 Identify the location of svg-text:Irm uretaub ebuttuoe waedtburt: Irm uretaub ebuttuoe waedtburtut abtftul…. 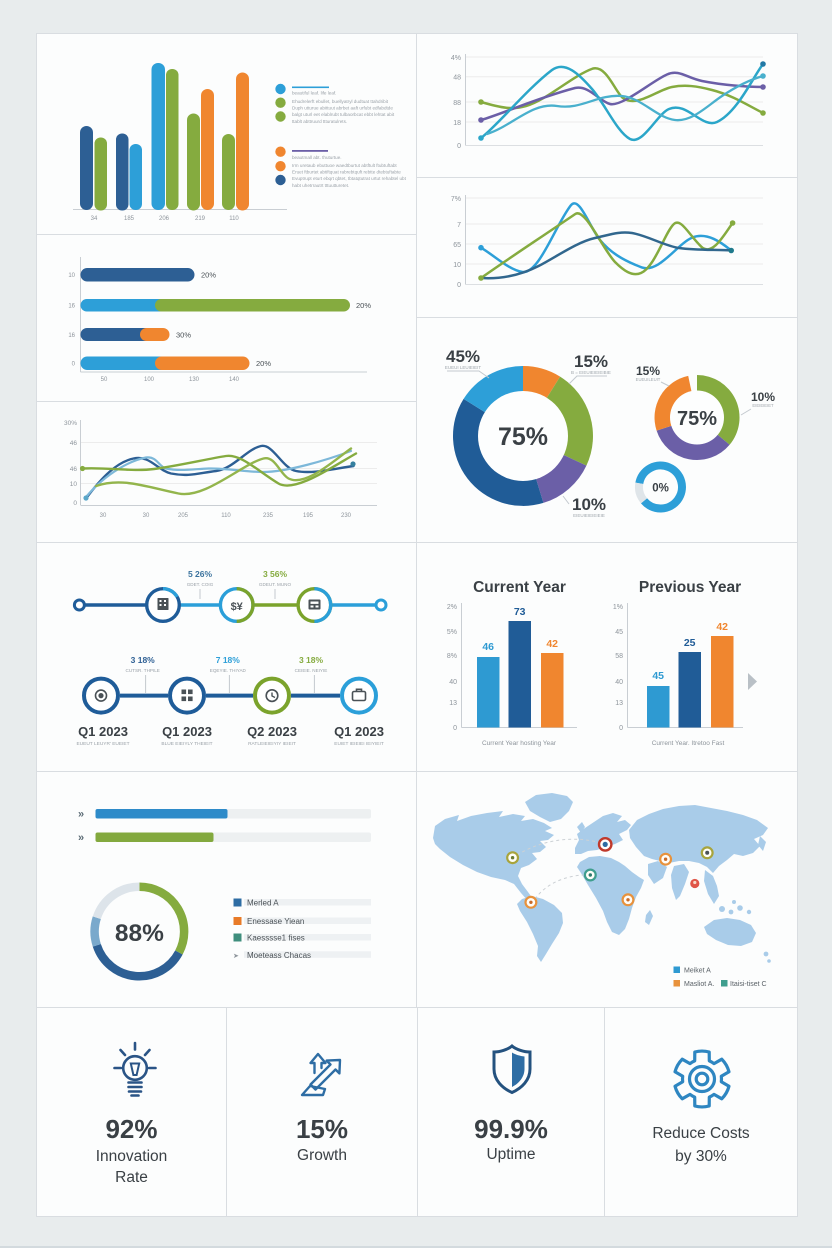
(344, 165).